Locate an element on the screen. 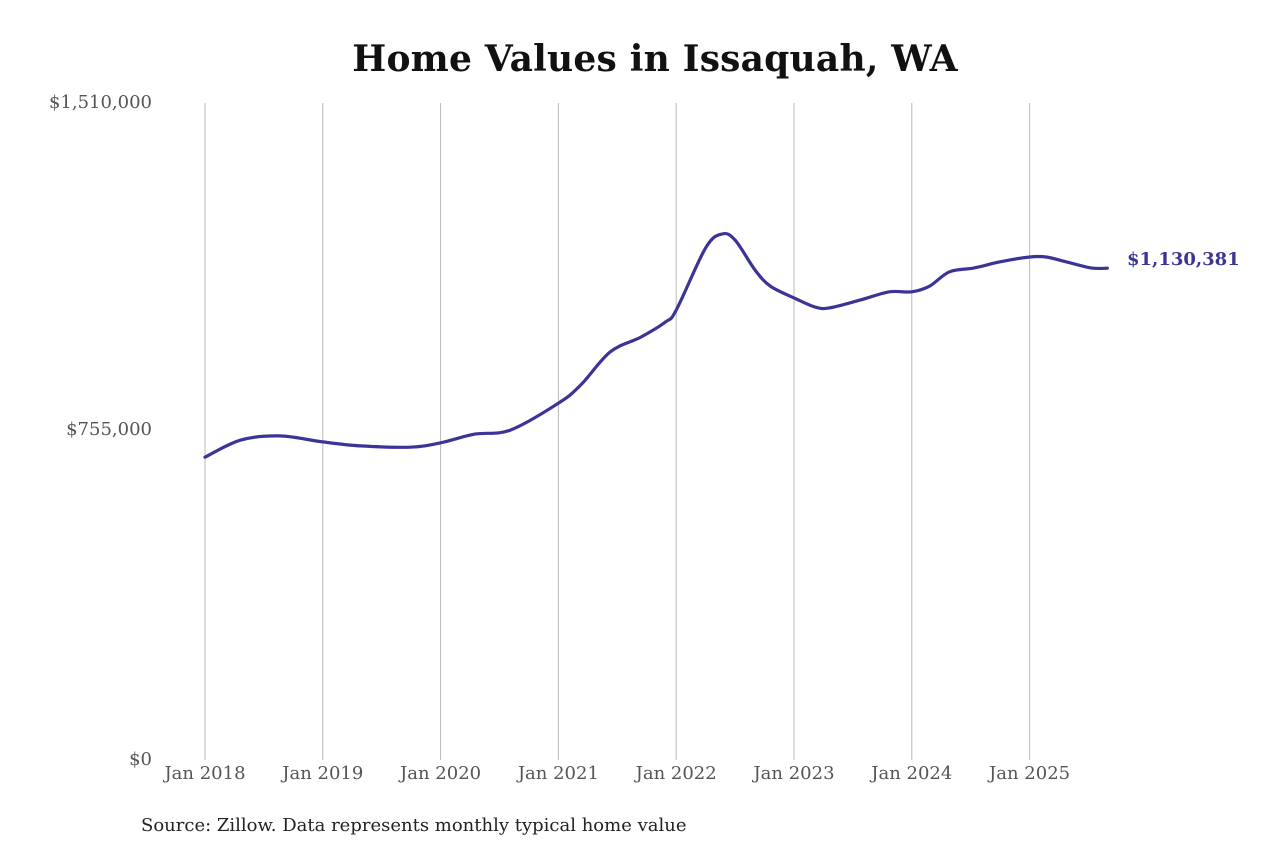 The image size is (1280, 853). y-tick-mid: $755,000 is located at coordinates (109, 429).